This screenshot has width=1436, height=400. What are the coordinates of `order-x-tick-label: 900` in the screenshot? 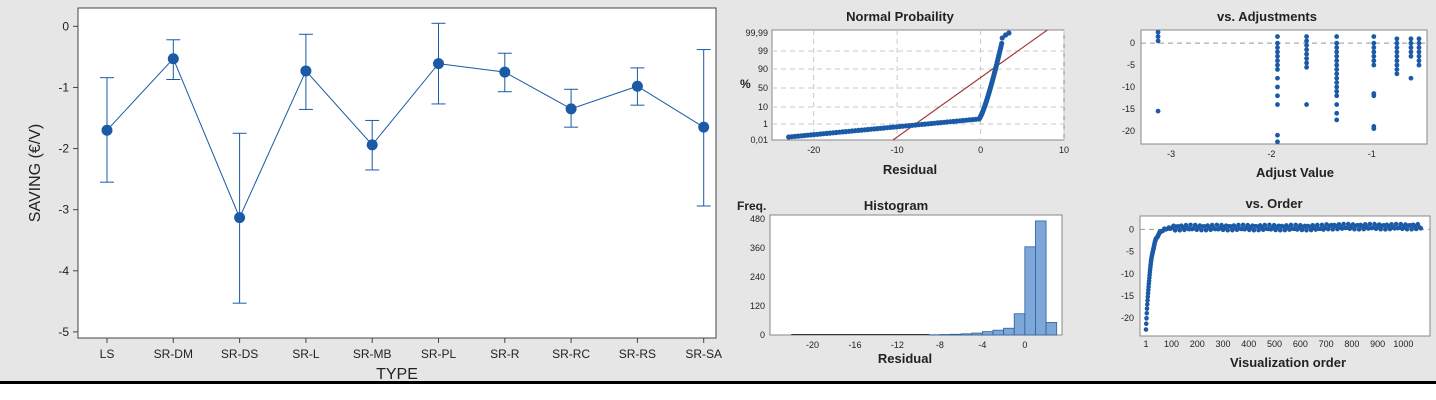 It's located at (1377, 344).